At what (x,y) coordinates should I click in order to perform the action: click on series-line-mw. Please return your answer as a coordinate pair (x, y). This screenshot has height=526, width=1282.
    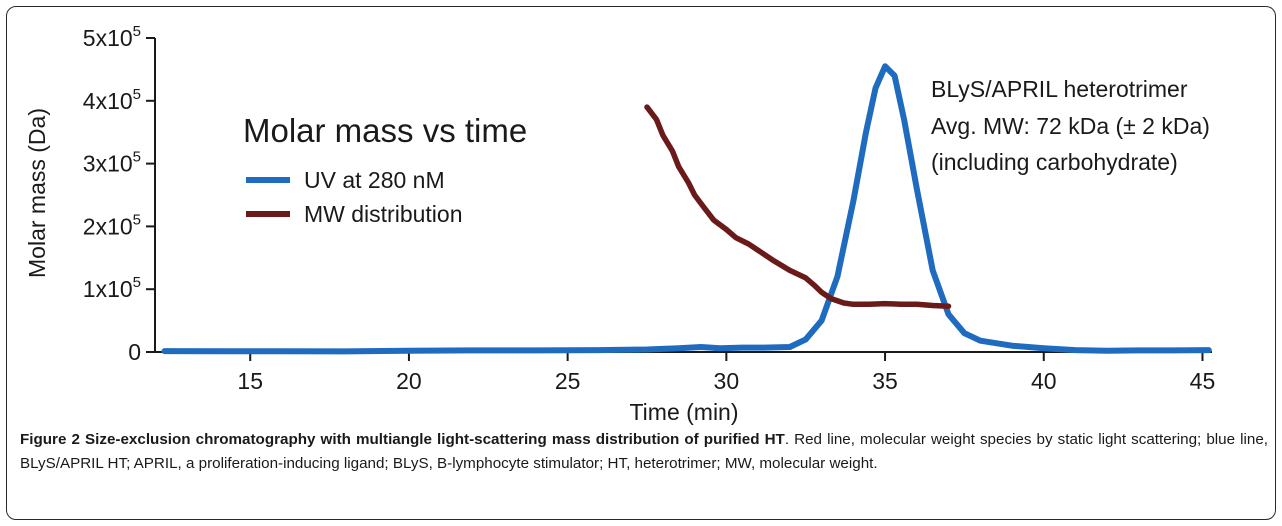
    Looking at the image, I should click on (798, 206).